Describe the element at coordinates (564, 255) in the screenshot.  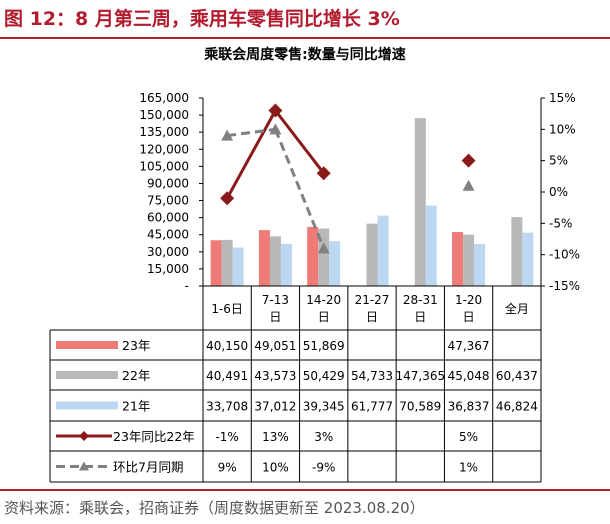
I see `right-axis-tick-label: -10%` at that location.